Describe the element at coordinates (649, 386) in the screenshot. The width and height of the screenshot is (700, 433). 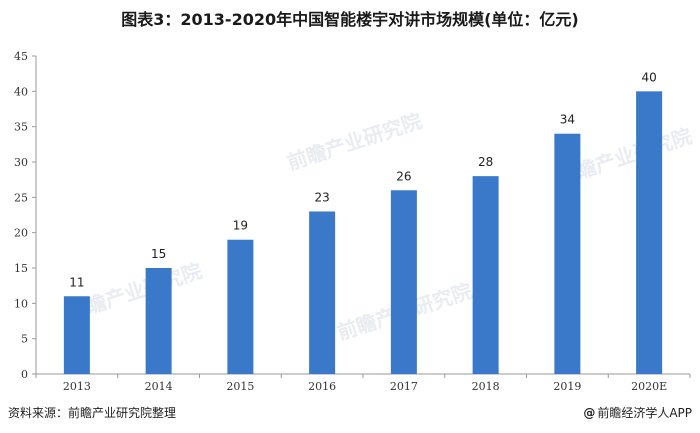
I see `x-tick-label: 2020E` at that location.